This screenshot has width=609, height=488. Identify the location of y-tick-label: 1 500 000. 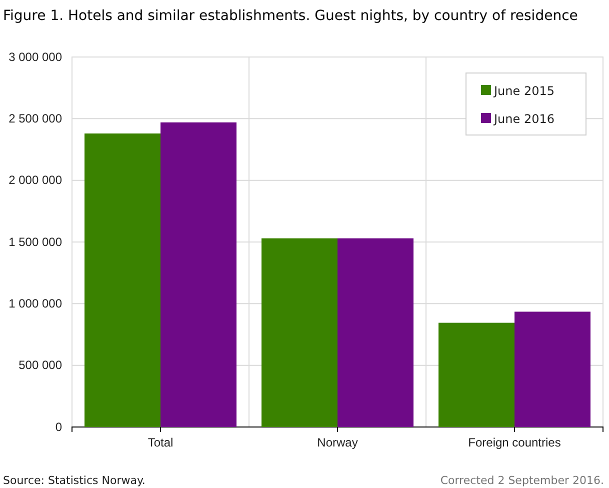
(35, 241).